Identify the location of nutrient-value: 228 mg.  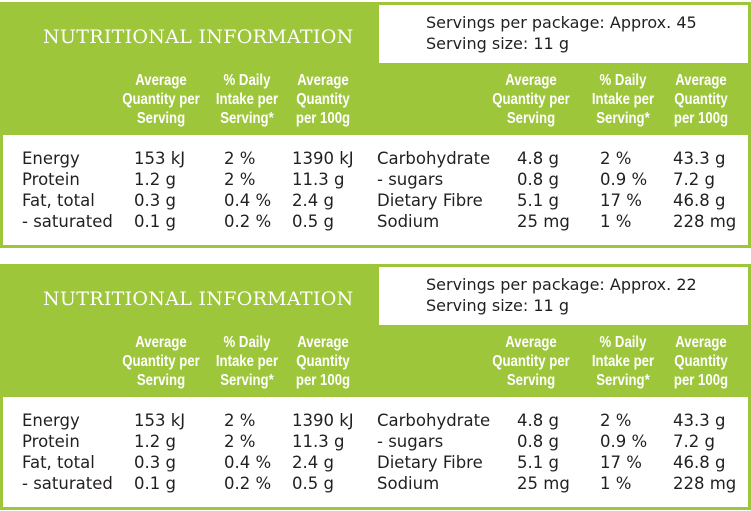
(705, 483).